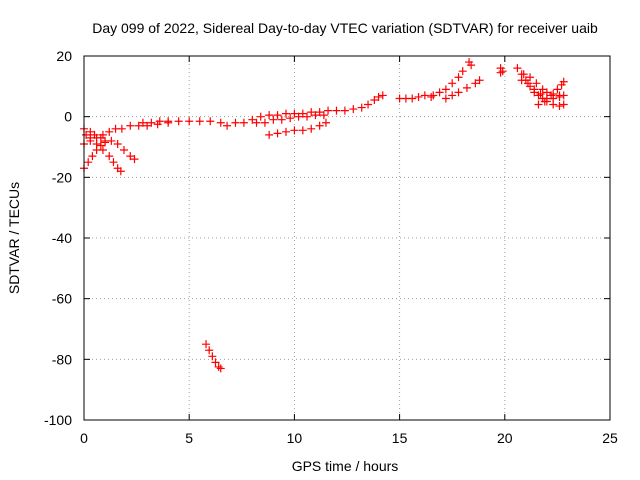  Describe the element at coordinates (68, 117) in the screenshot. I see `y-tick-label: 0` at that location.